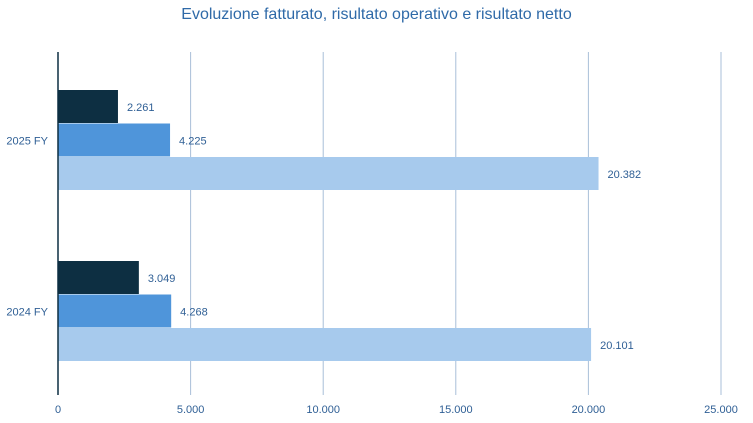  I want to click on data-label: 4.268, so click(194, 312).